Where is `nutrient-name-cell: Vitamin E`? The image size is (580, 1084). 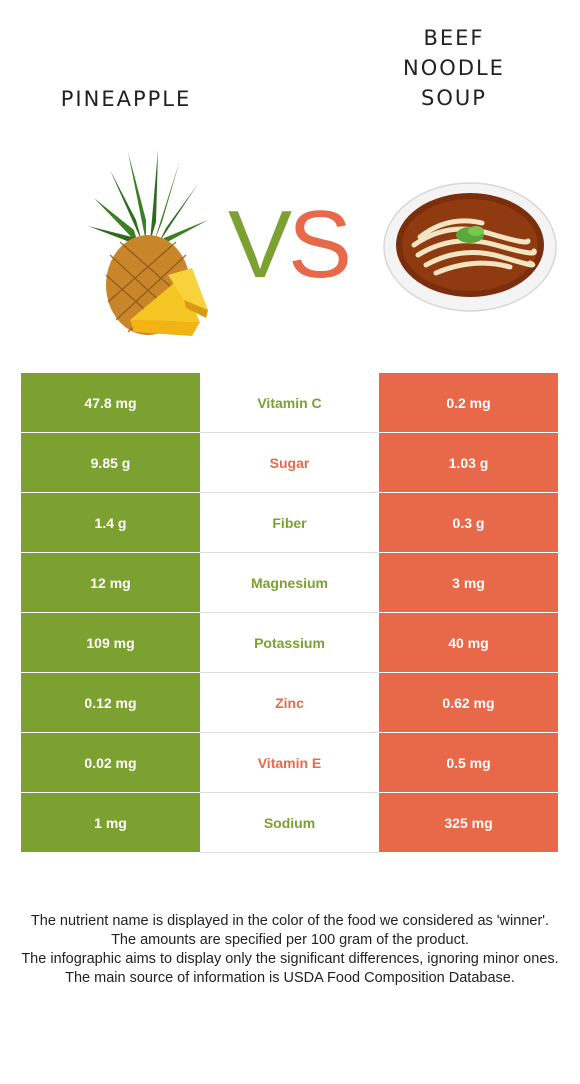 nutrient-name-cell: Vitamin E is located at coordinates (289, 763).